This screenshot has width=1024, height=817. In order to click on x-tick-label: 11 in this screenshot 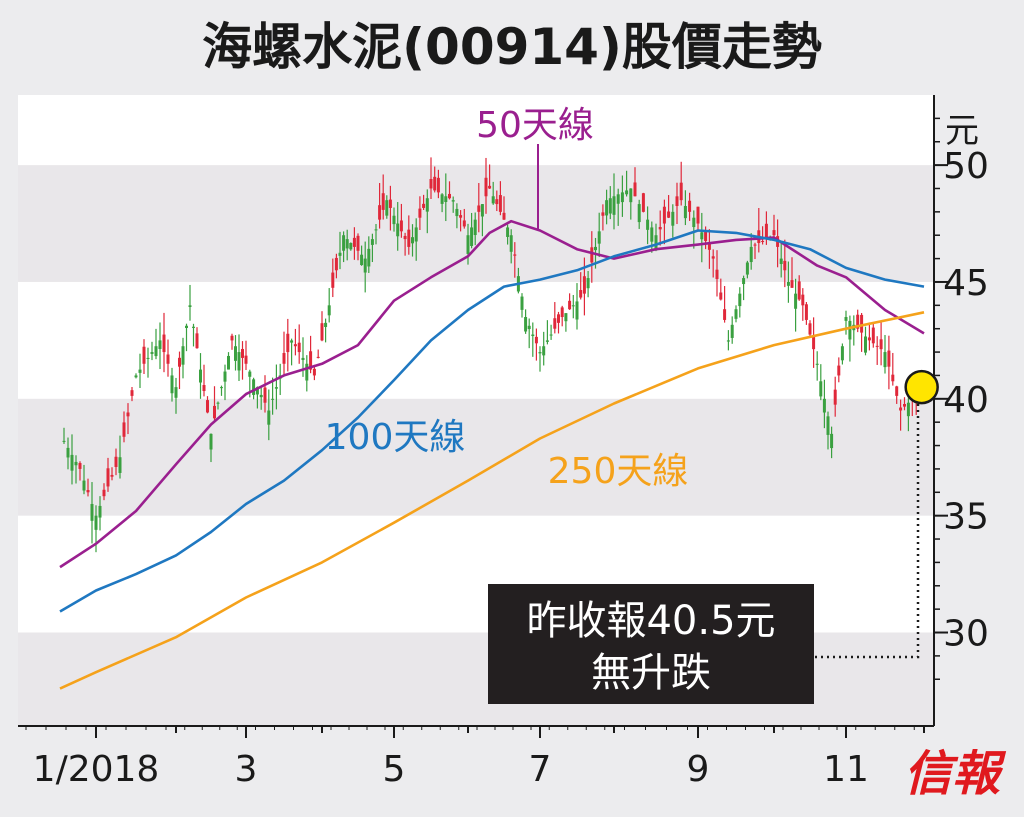, I will do `click(846, 769)`.